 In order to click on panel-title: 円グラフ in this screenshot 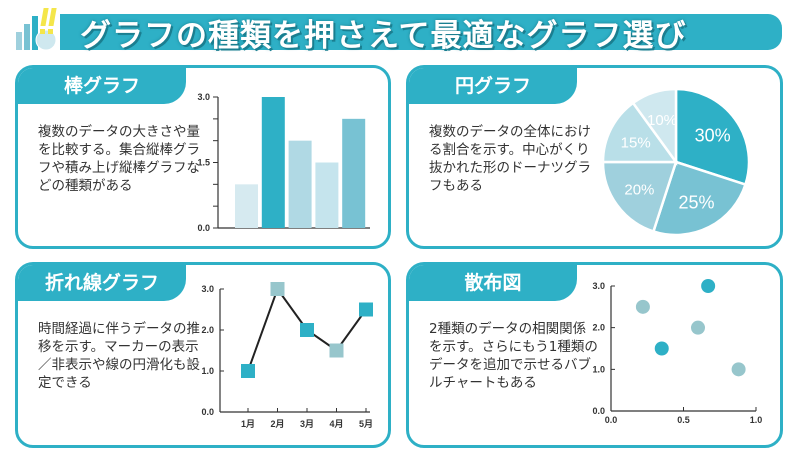, I will do `click(493, 86)`.